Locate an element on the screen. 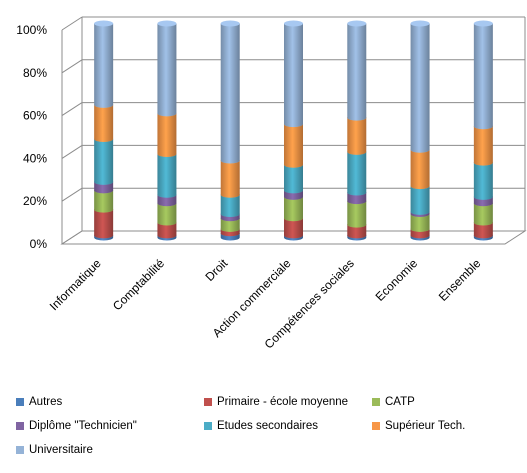  legend-item: CATP is located at coordinates (393, 402).